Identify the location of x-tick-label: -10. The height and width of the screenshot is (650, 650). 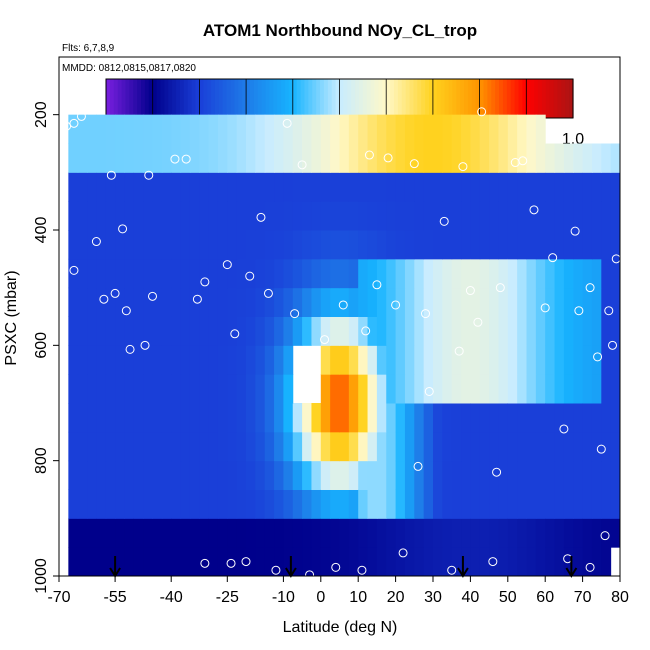
(283, 597).